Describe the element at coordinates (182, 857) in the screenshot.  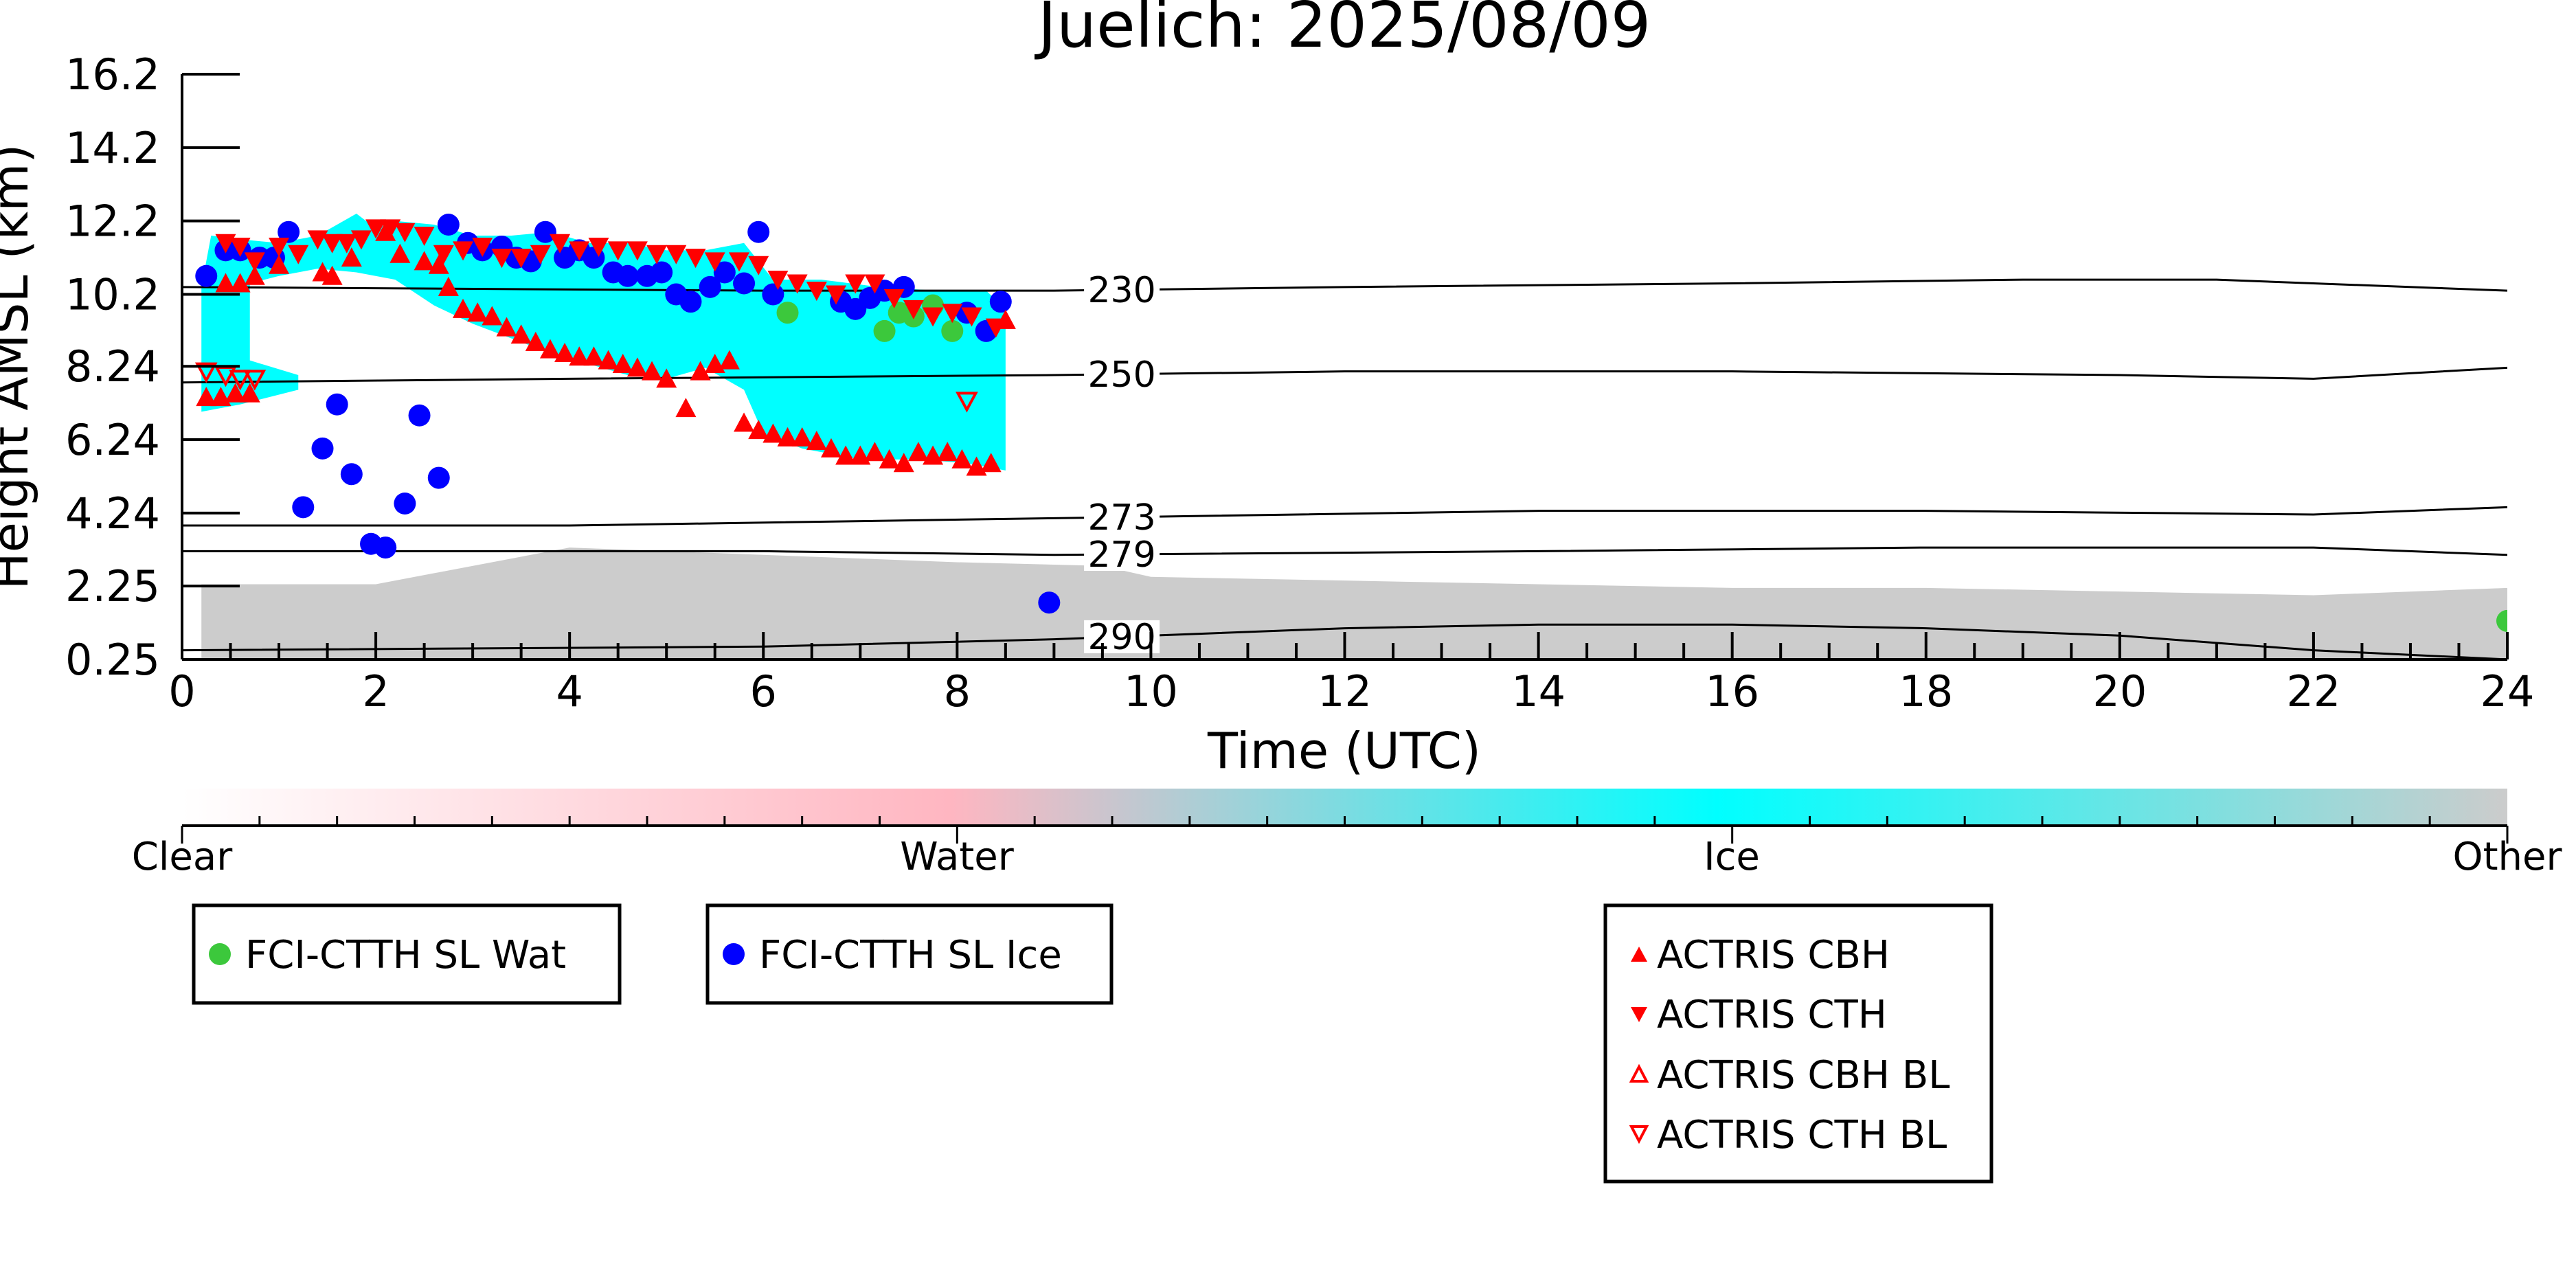
I see `colorbar-label-clear: Clear` at that location.